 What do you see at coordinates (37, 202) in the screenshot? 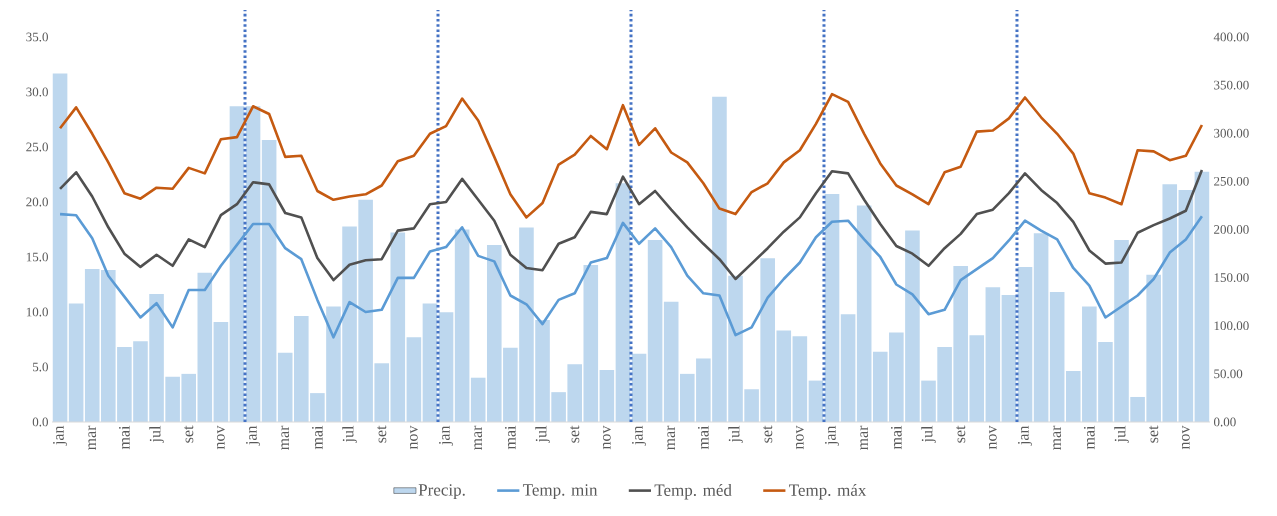
I see `y-tick-label: 20.0` at bounding box center [37, 202].